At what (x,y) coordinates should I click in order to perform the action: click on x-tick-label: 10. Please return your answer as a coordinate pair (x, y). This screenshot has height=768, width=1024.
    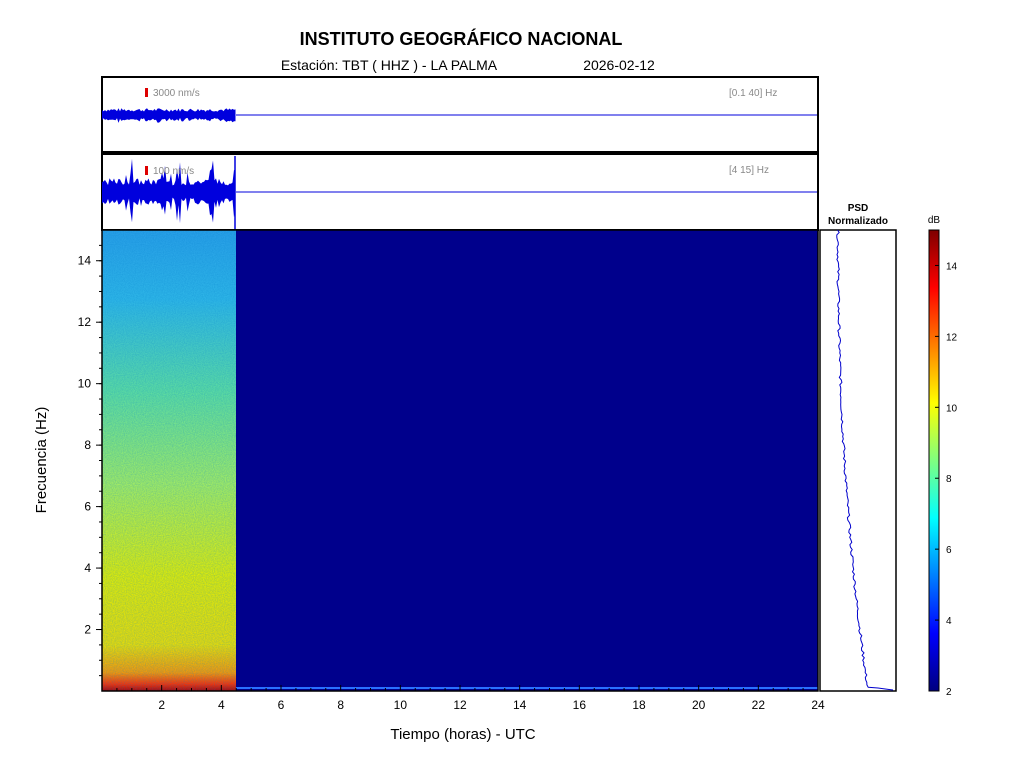
    Looking at the image, I should click on (401, 705).